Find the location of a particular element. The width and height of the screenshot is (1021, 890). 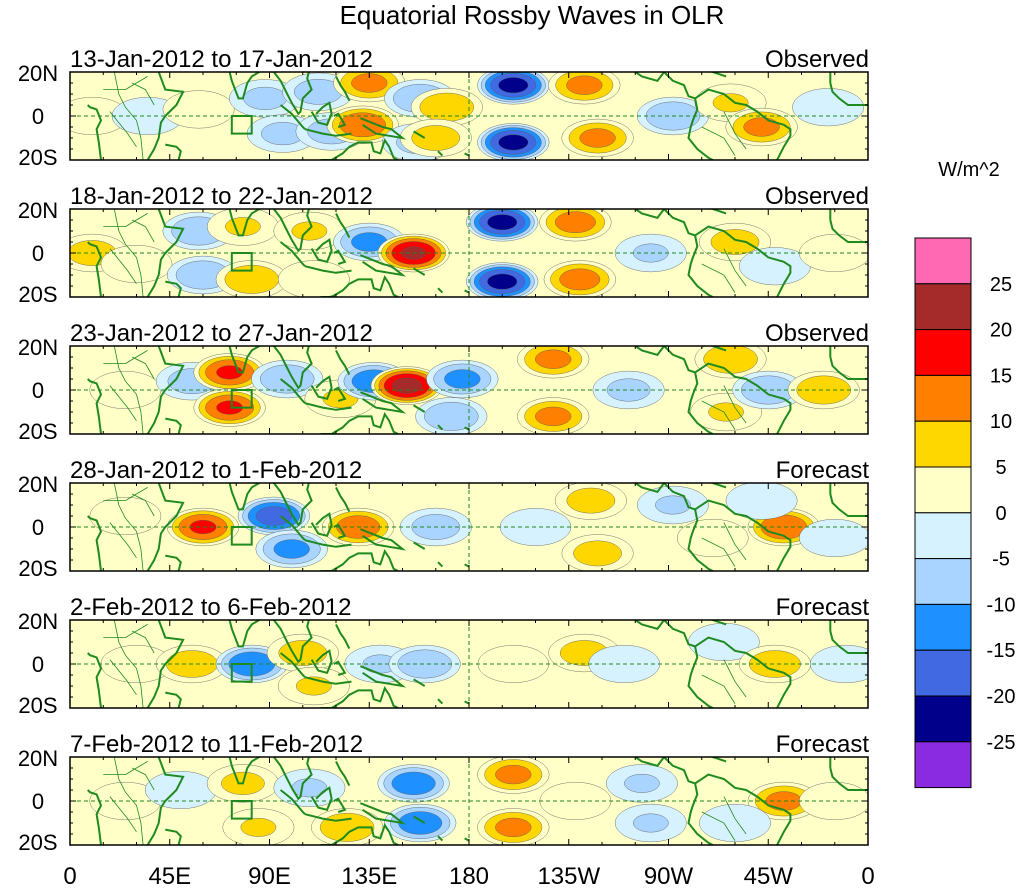

colorbar-level-label: 15 is located at coordinates (1001, 376).